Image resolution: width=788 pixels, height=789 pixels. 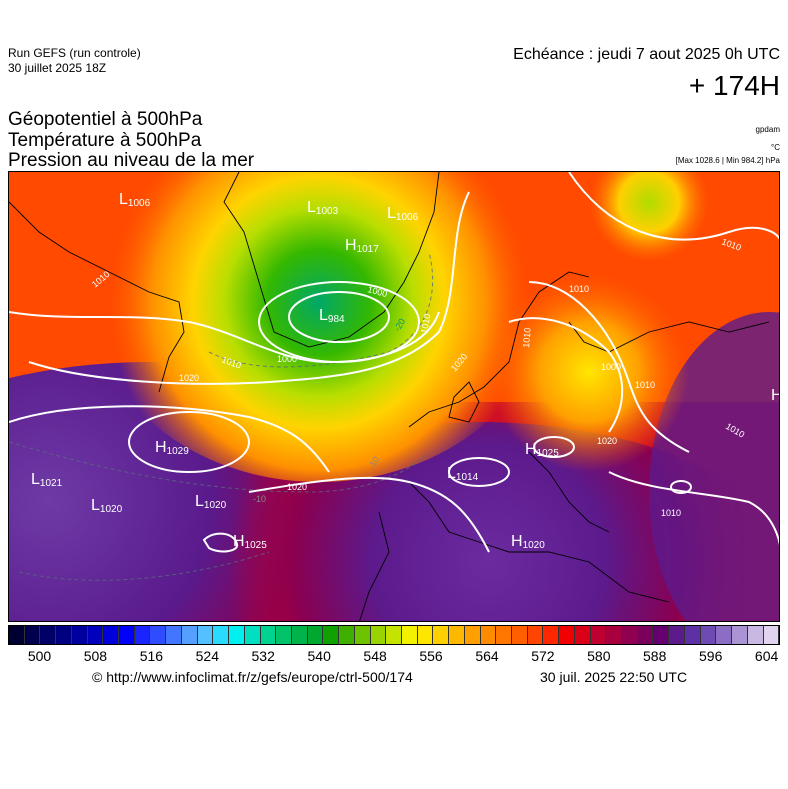 I want to click on unit-pressure-range: [Max 1028.6 | Min 984.2] hPa, so click(x=727, y=160).